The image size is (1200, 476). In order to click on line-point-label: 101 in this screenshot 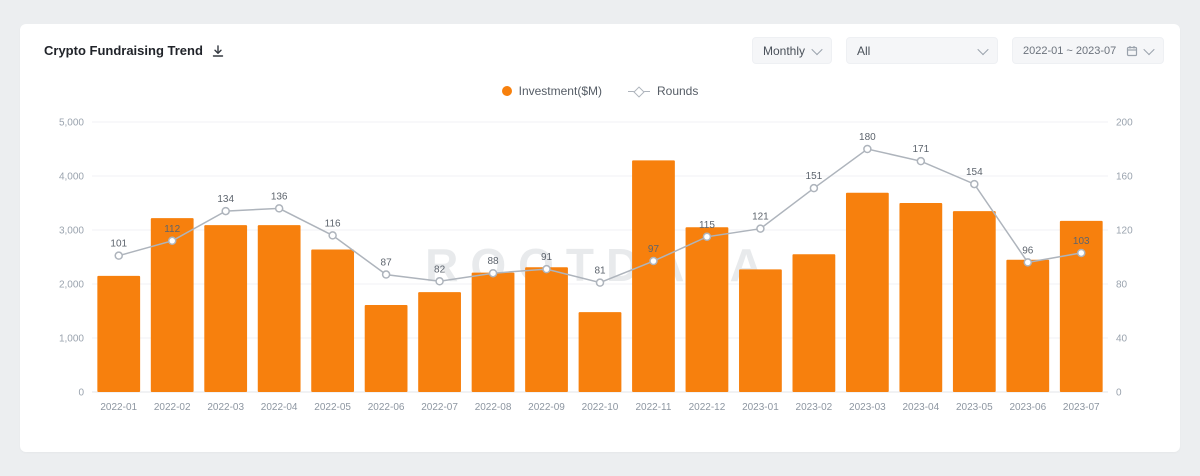, I will do `click(118, 244)`.